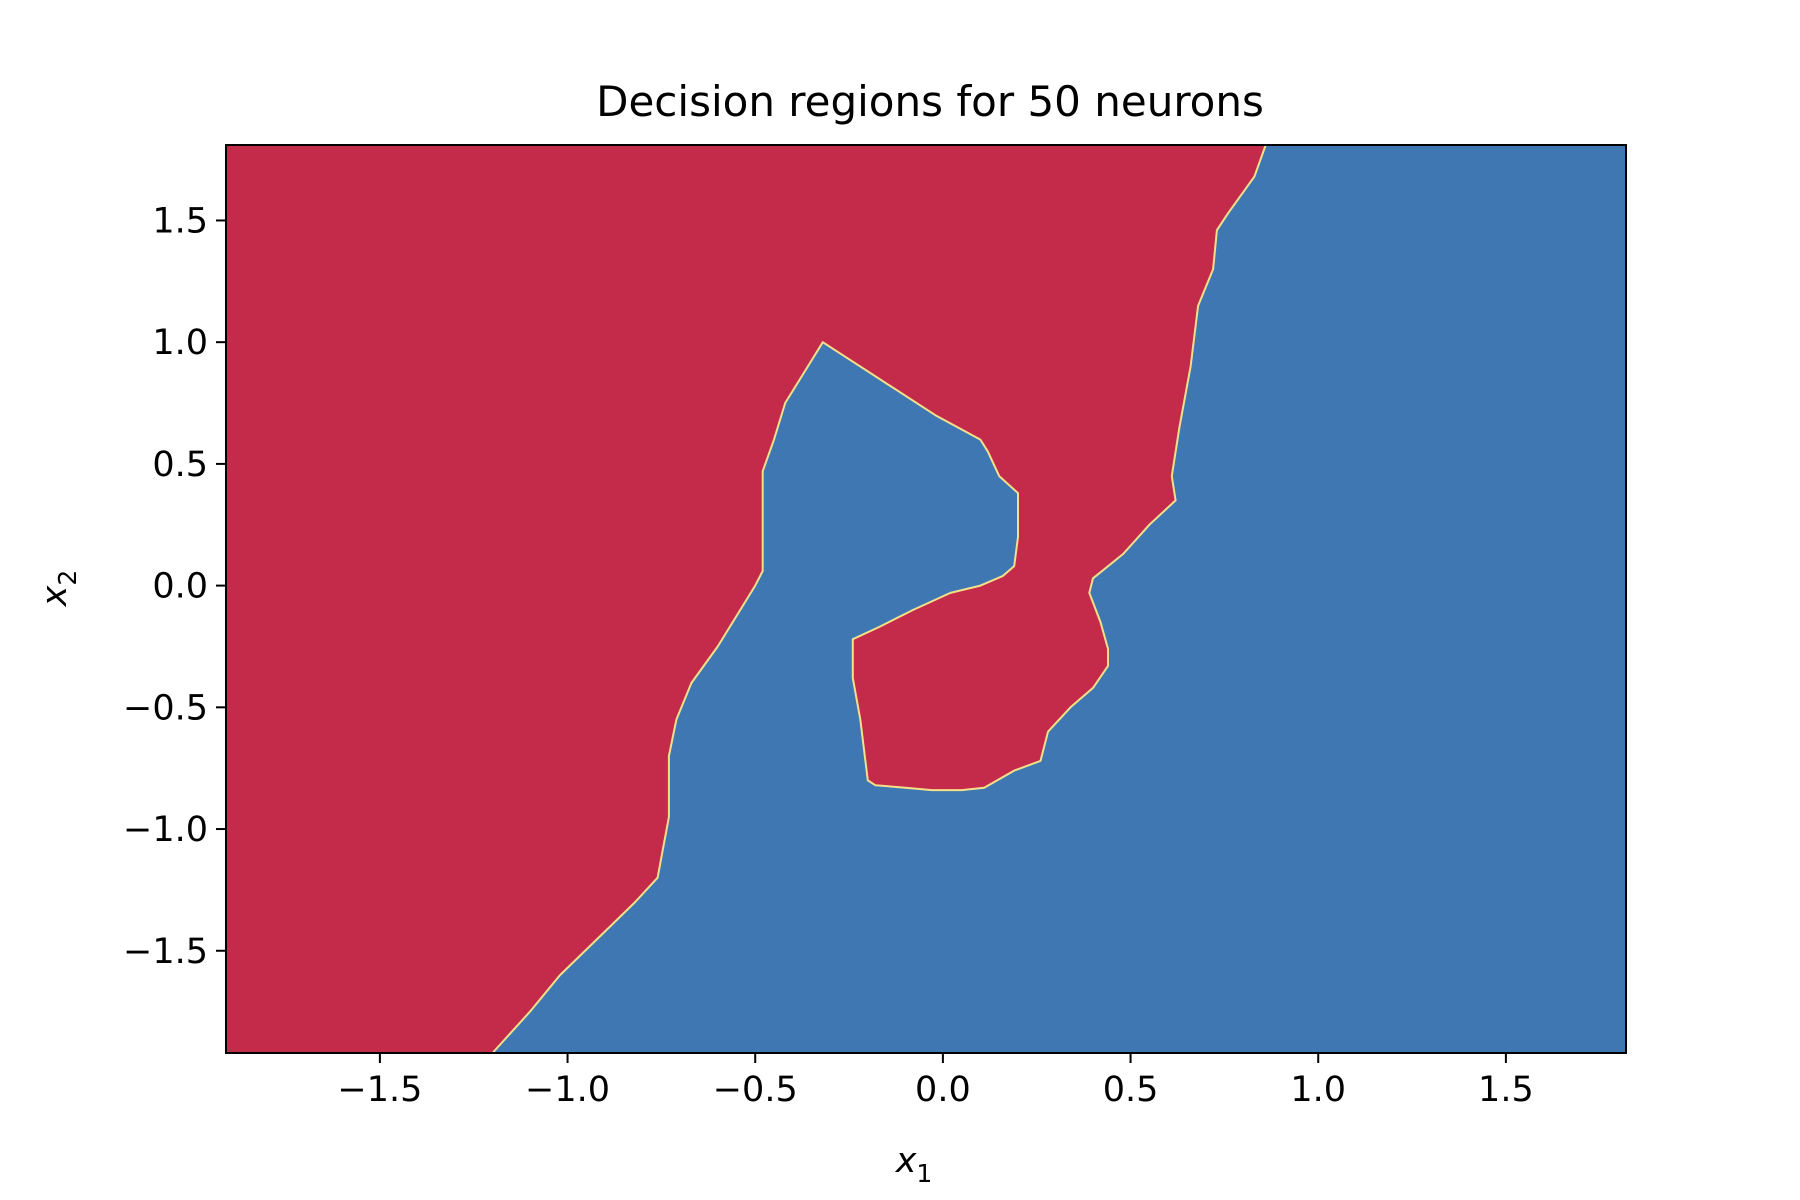 The image size is (1800, 1200). I want to click on x-tick-label: −1.0, so click(567, 1090).